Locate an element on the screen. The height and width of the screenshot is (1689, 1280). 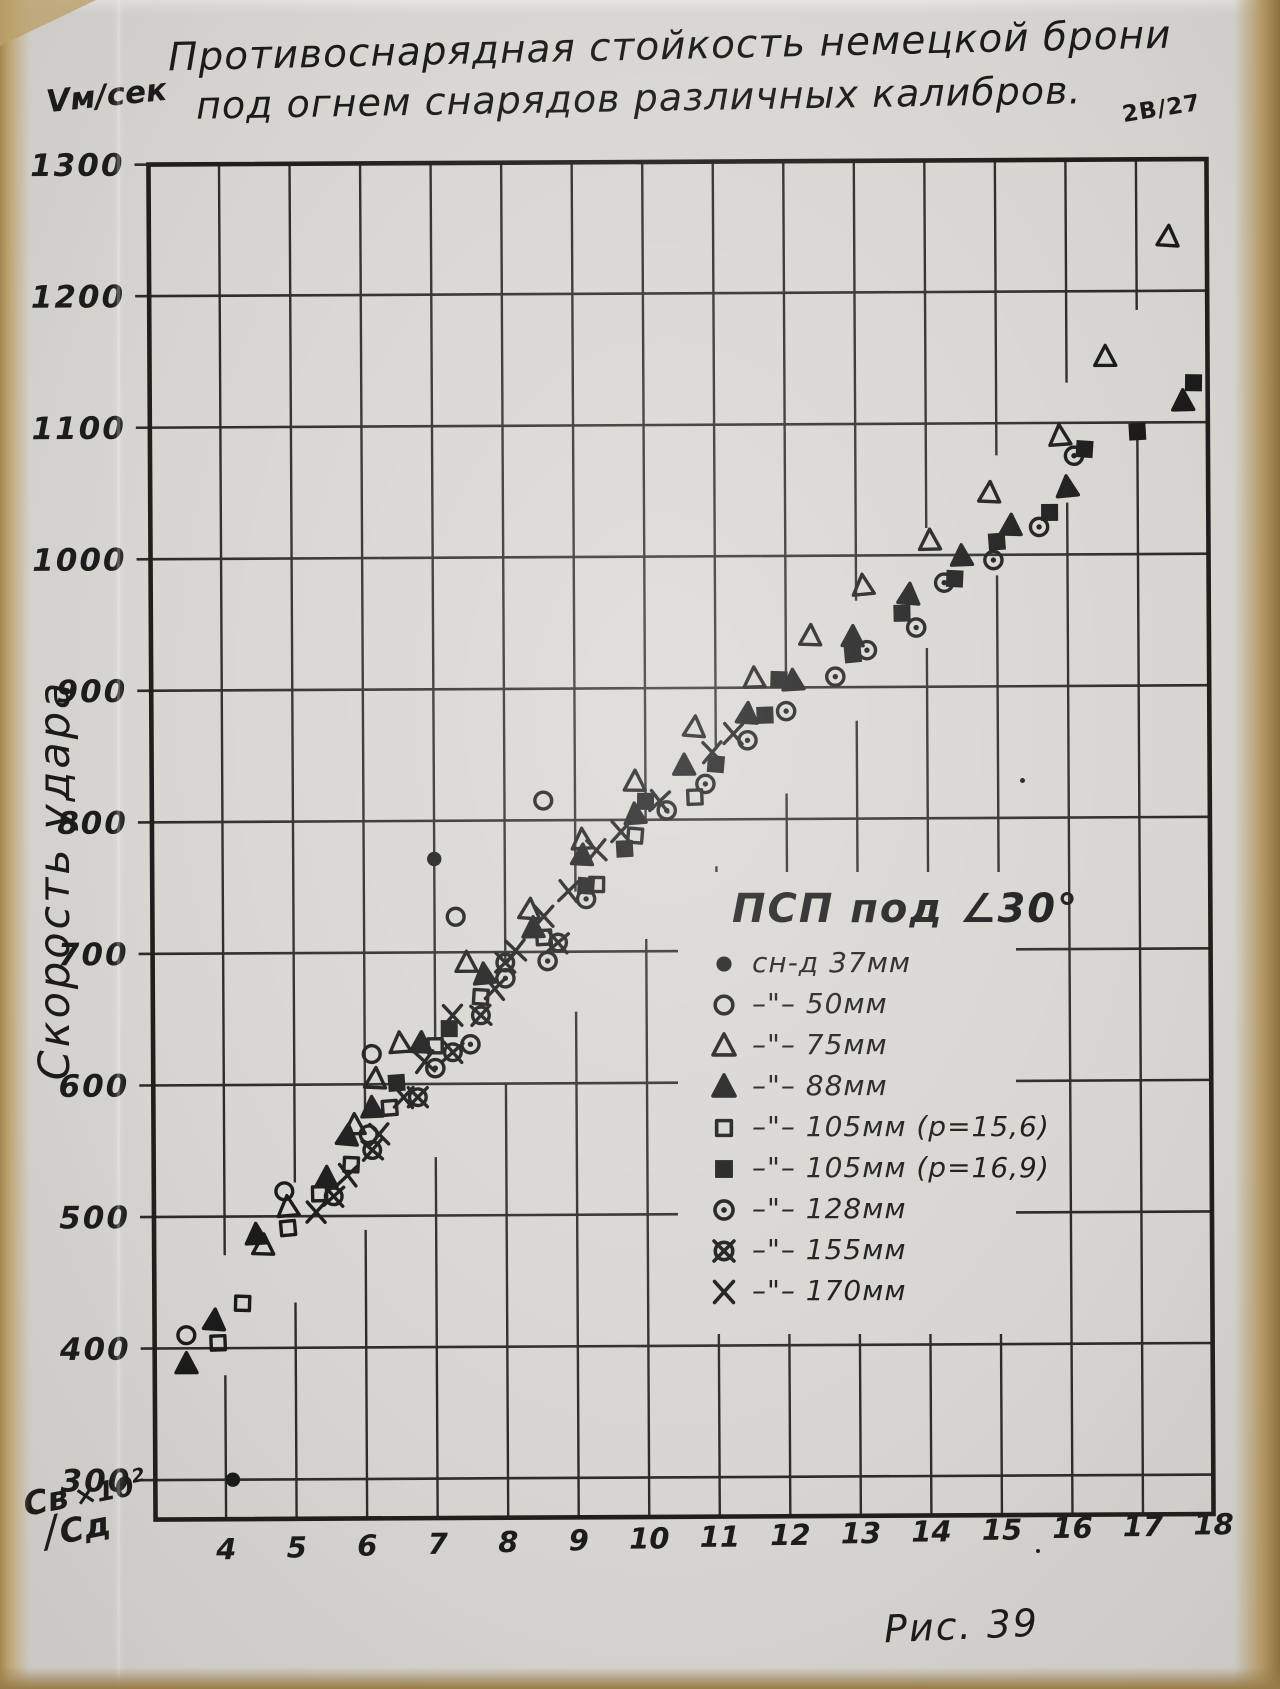
y-tick-label: 300 is located at coordinates (96, 1481).